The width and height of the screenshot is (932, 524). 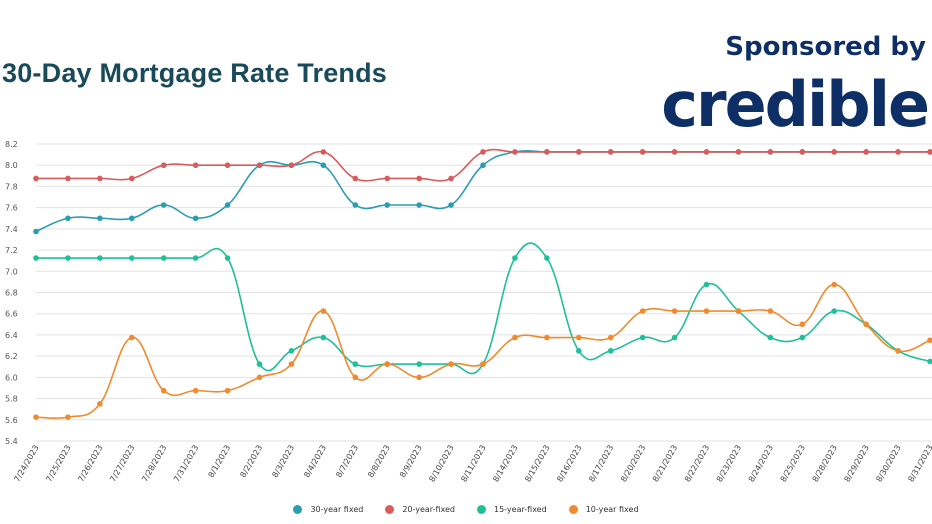 What do you see at coordinates (11, 420) in the screenshot?
I see `y-tick-label: 5.6` at bounding box center [11, 420].